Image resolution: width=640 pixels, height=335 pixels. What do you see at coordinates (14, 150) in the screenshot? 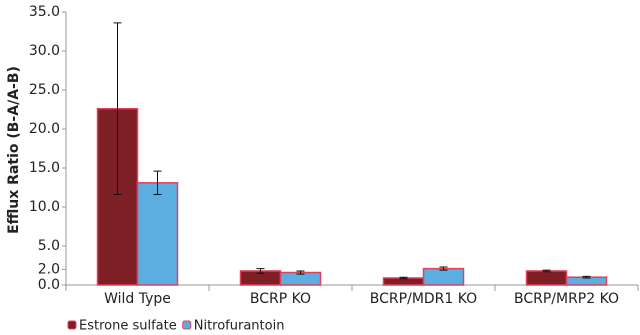
I see `y-axis-label: Efflux Ratio (B-A/A-B)` at bounding box center [14, 150].